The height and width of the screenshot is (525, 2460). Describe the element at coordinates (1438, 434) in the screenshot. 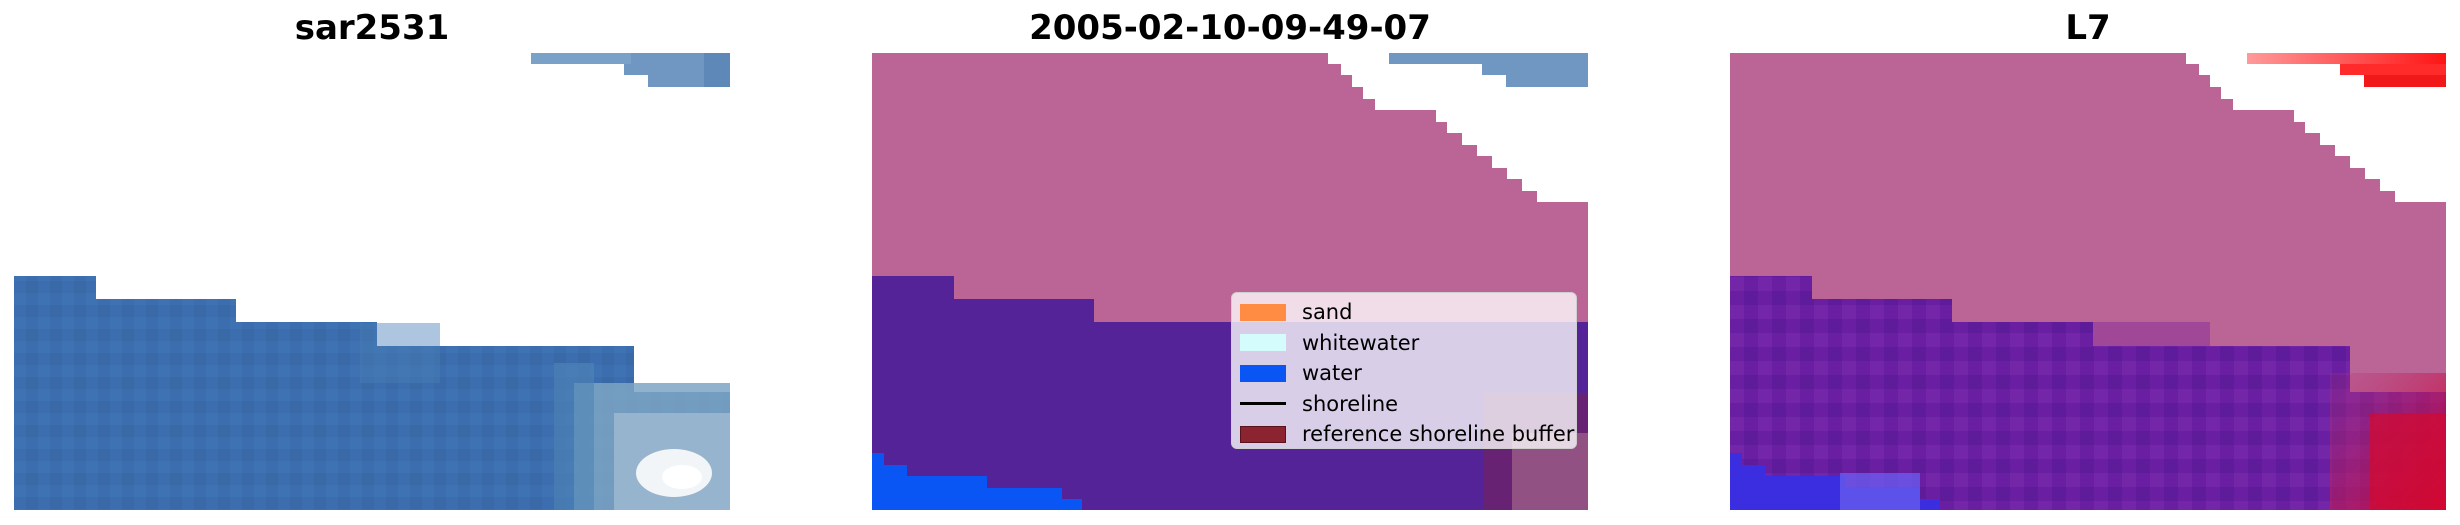

I see `legend-label-reference-buffer: reference shoreline buffer` at that location.